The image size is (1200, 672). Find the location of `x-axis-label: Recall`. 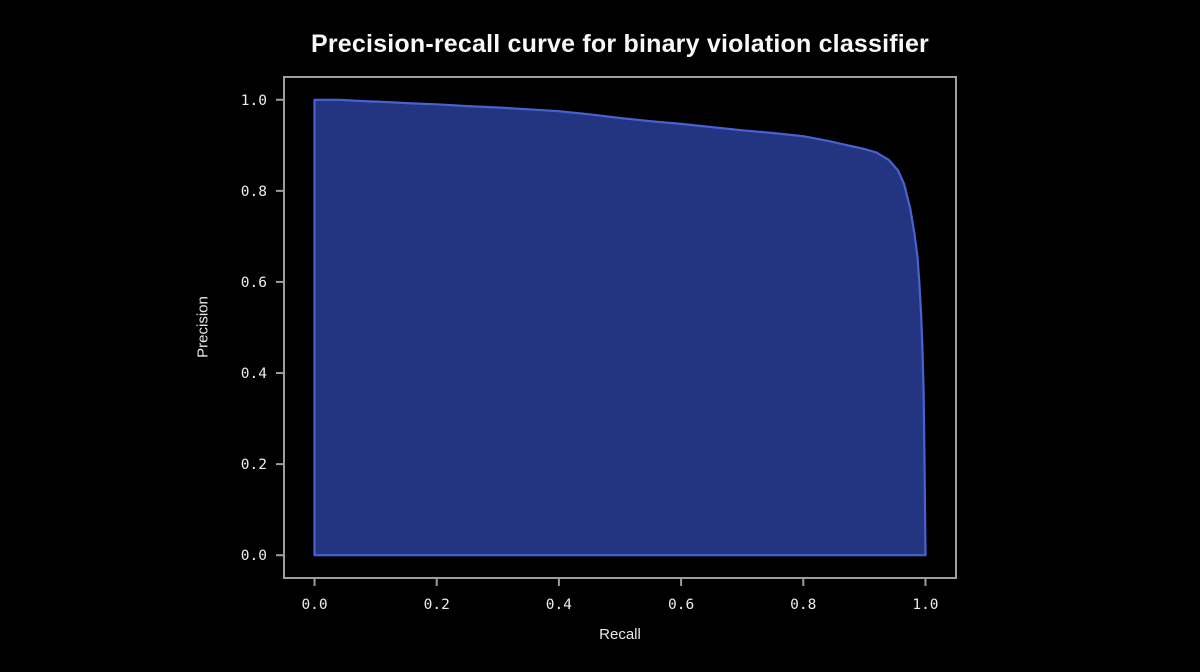

x-axis-label: Recall is located at coordinates (620, 634).